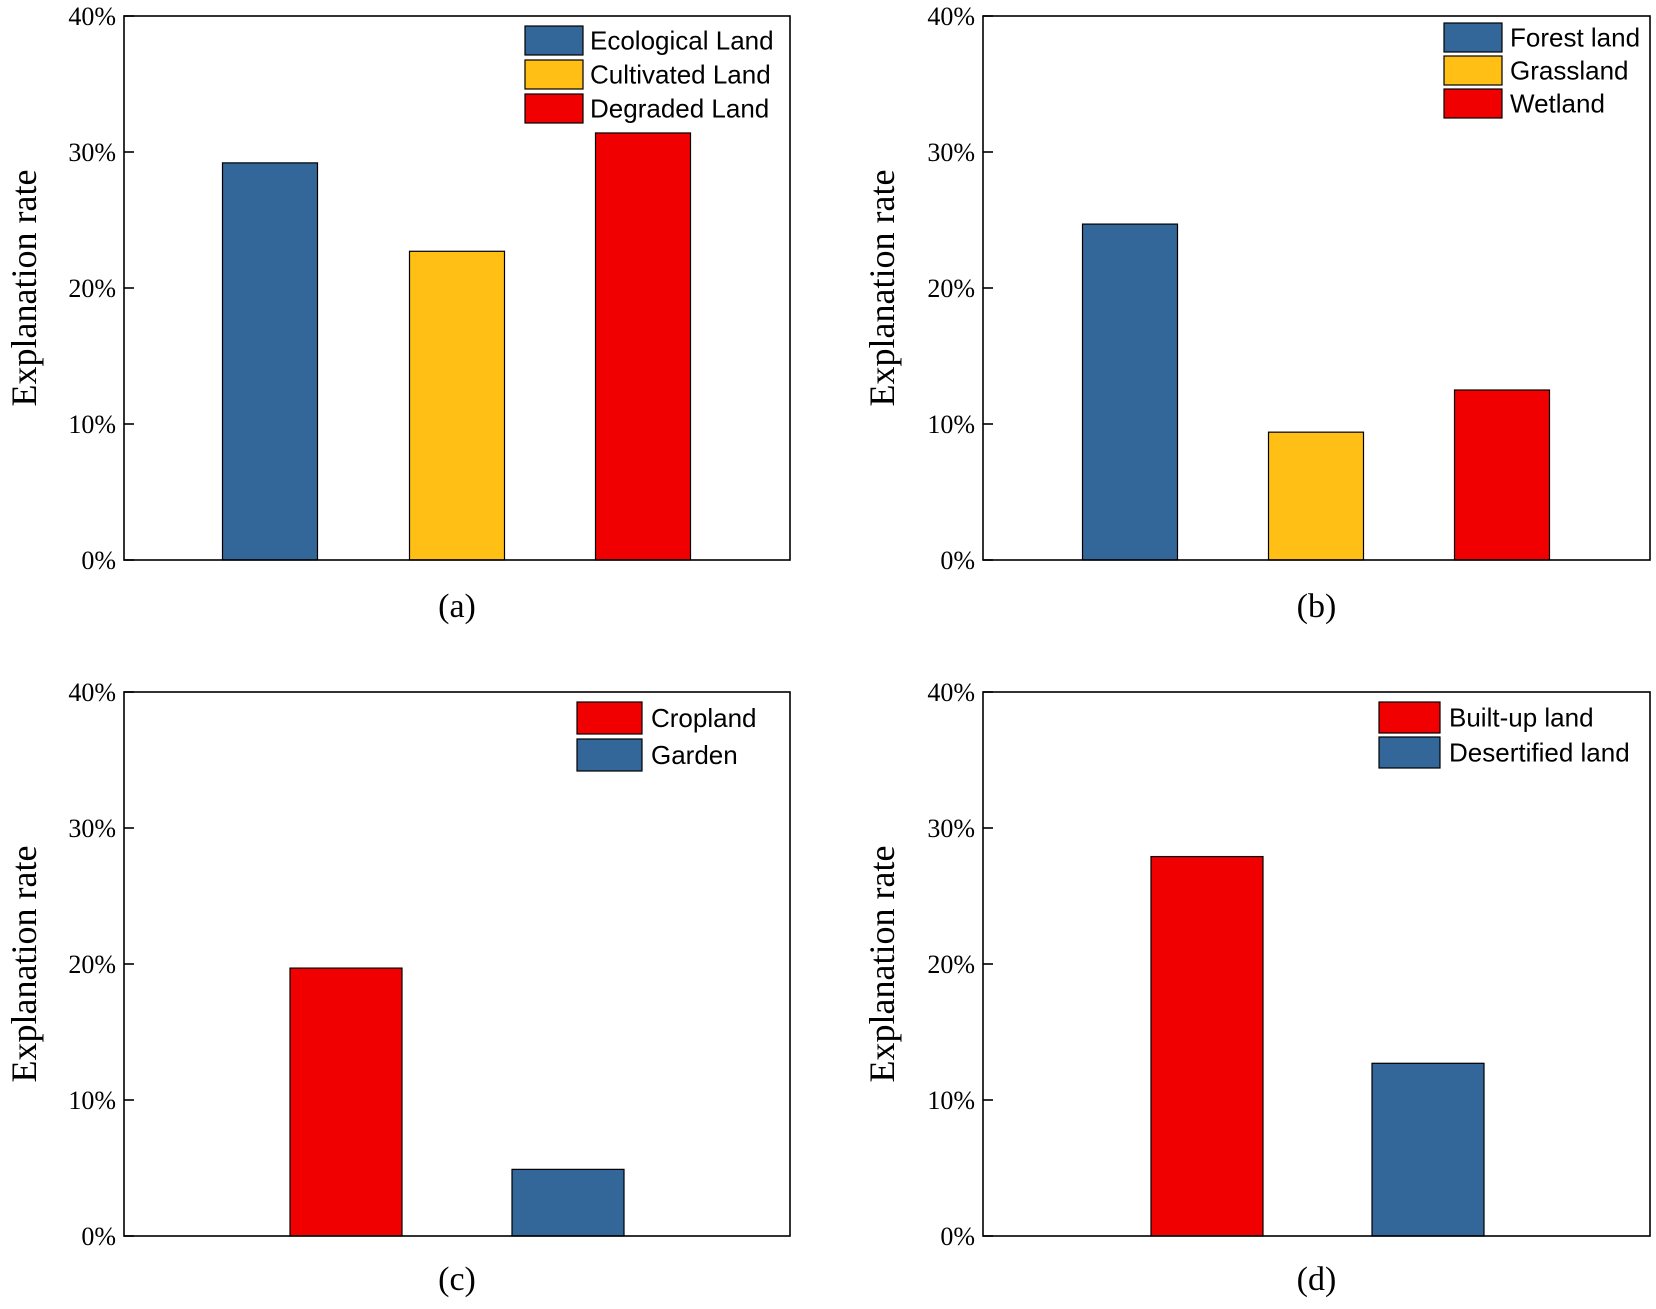 The width and height of the screenshot is (1656, 1309). I want to click on bar-garden, so click(568, 1202).